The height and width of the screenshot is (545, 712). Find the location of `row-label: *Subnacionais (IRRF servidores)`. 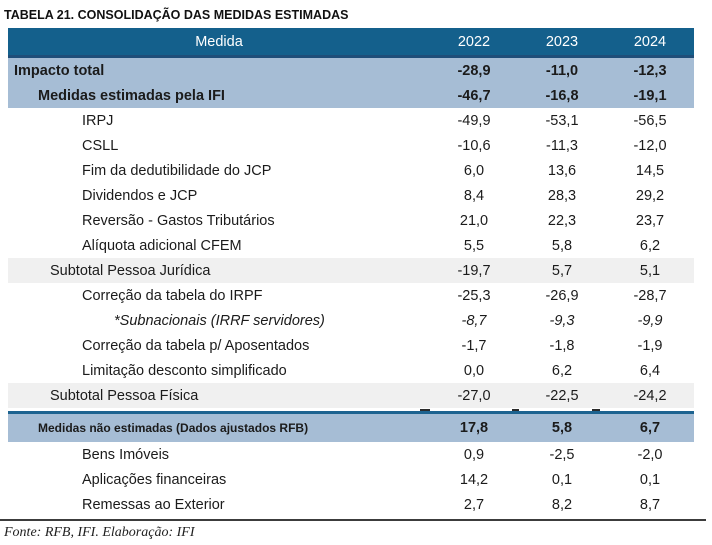

row-label: *Subnacionais (IRRF servidores) is located at coordinates (219, 320).